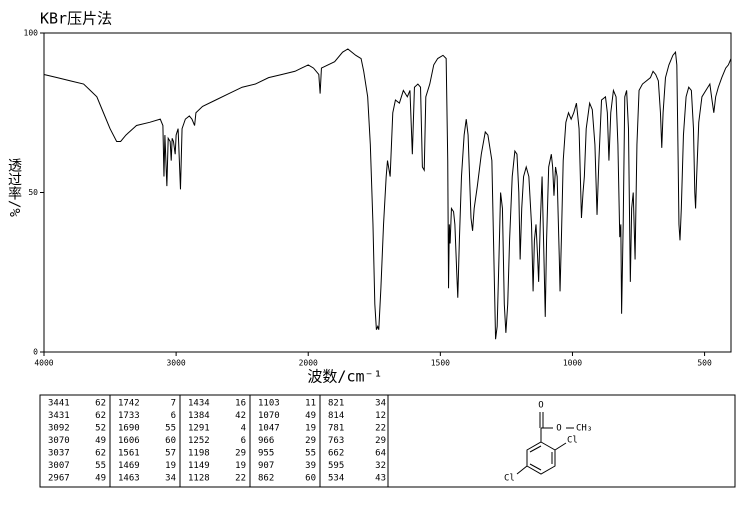  I want to click on peak-wavenumber: 763, so click(336, 441).